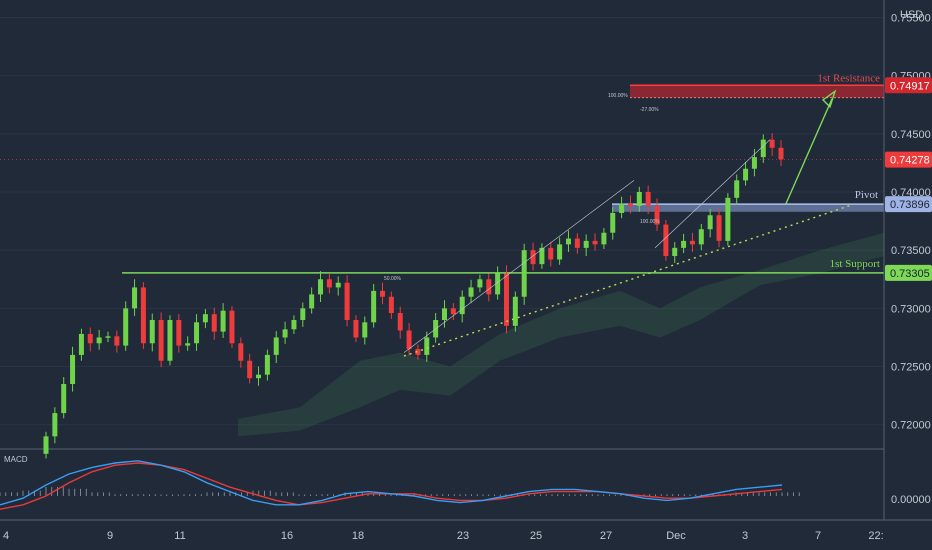 This screenshot has height=550, width=932. Describe the element at coordinates (911, 193) in the screenshot. I see `price-tick-label: 0.74000` at that location.